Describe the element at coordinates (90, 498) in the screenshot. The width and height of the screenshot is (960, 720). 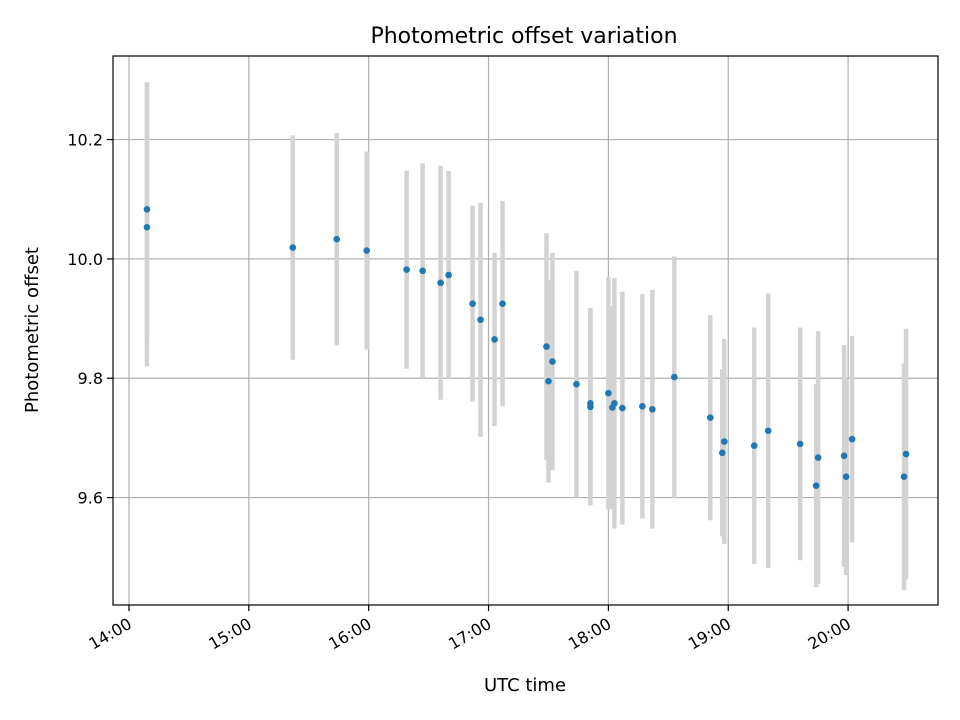
I see `y-tick-label: 9.6` at that location.